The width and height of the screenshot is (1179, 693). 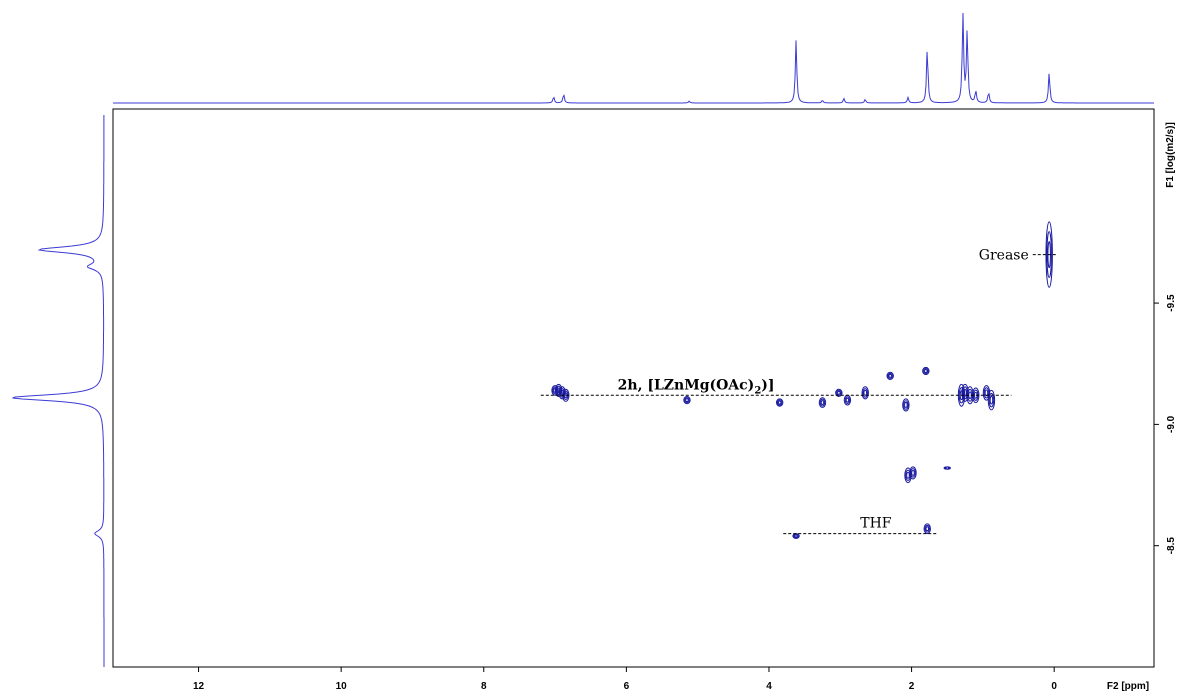 I want to click on complex-label-subscript: 2, so click(x=757, y=390).